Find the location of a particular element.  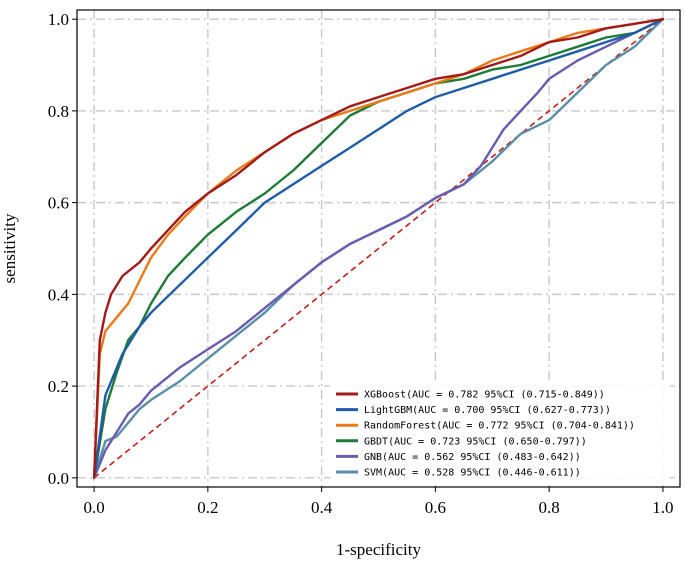

legend-label-svm: SVM(AUC = 0.528 95%CI (0.446-0.611)) is located at coordinates (472, 473).